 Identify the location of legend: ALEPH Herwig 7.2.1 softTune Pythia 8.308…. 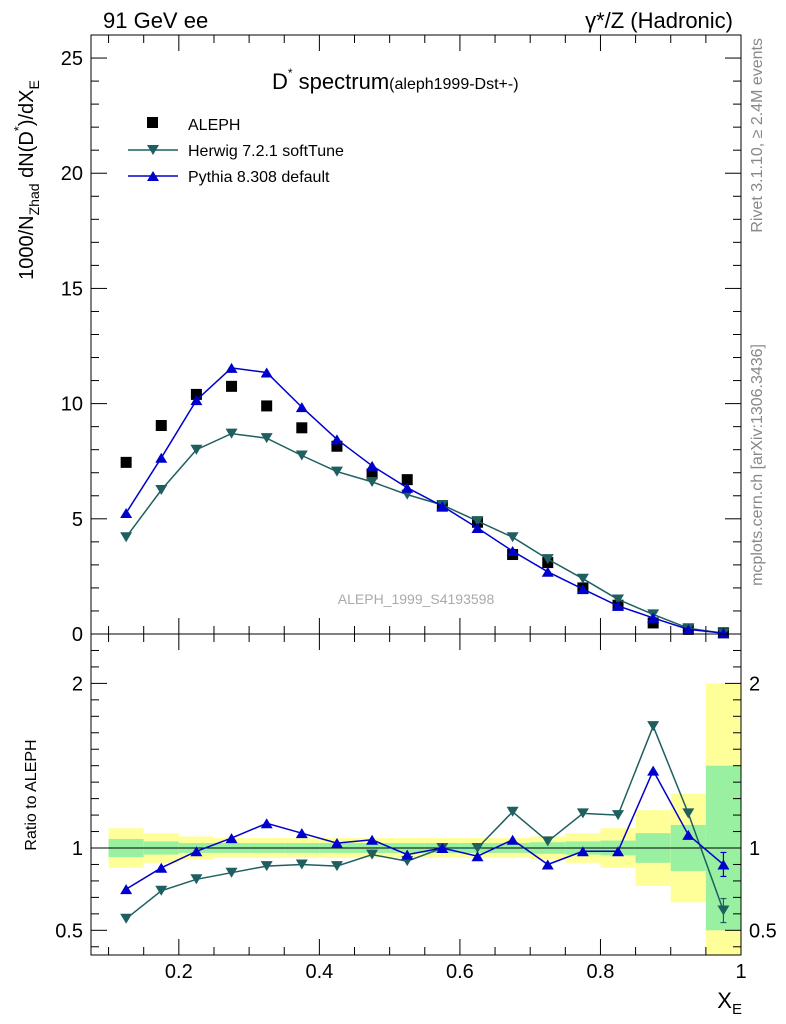
(236, 151).